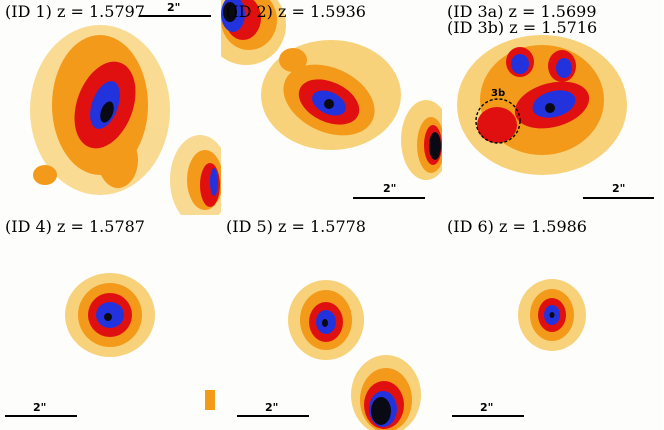 This screenshot has height=430, width=664. Describe the element at coordinates (296, 11) in the screenshot. I see `panel-label: (ID 2) z = 1.5936` at that location.